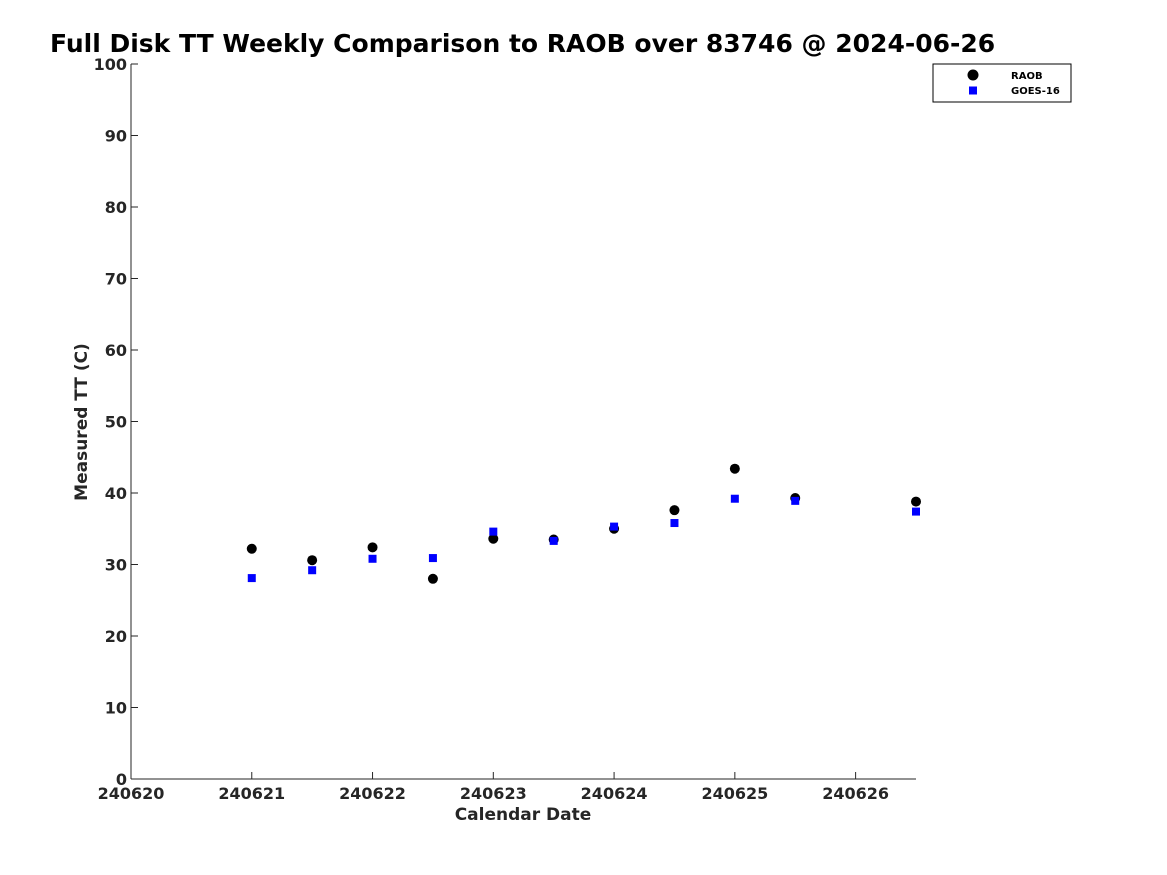 This screenshot has height=875, width=1167. I want to click on x-tick-label: 240626, so click(855, 793).